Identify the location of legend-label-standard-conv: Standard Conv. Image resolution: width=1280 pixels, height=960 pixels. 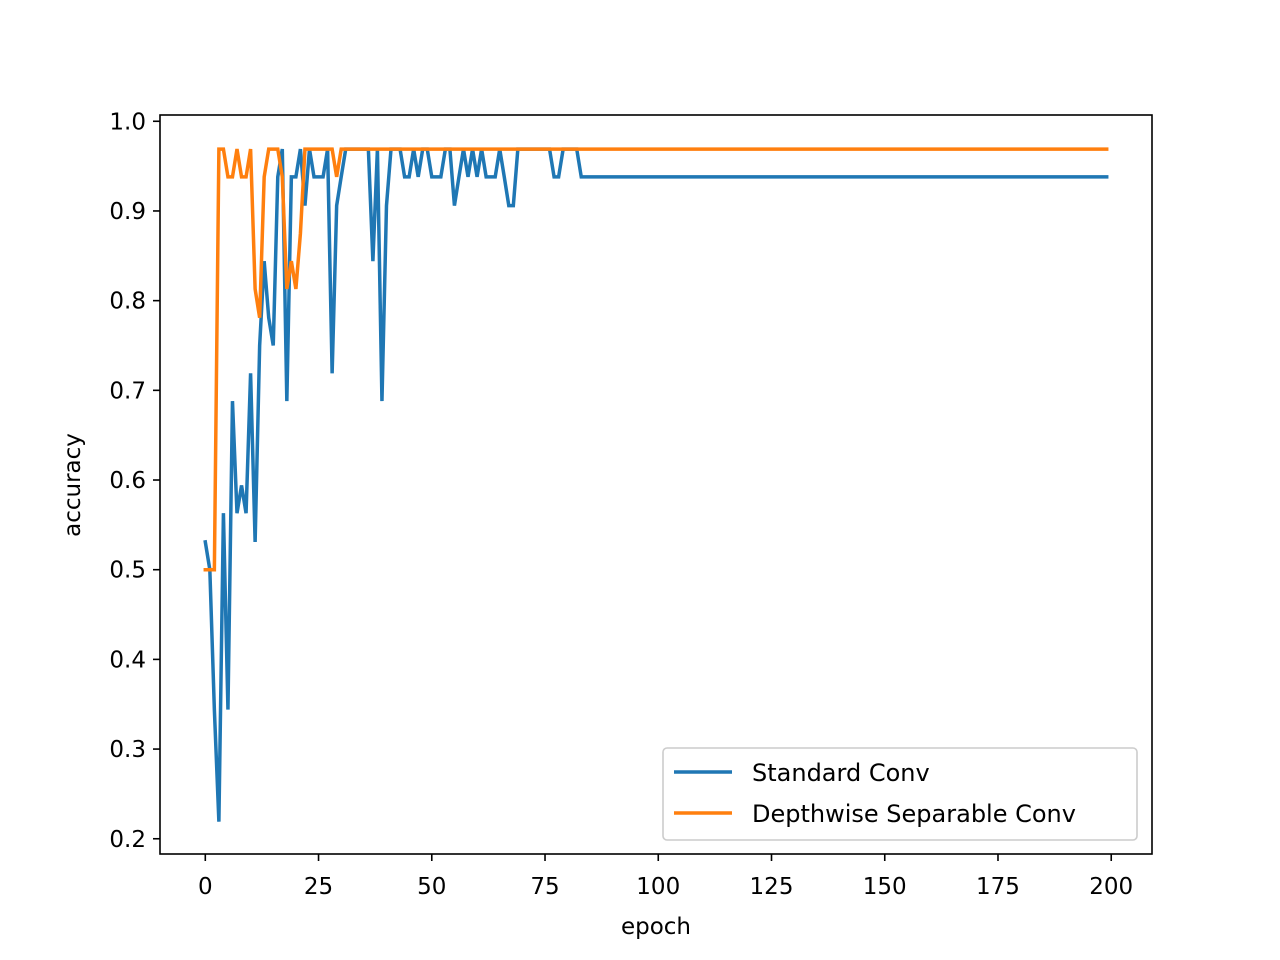
(841, 773).